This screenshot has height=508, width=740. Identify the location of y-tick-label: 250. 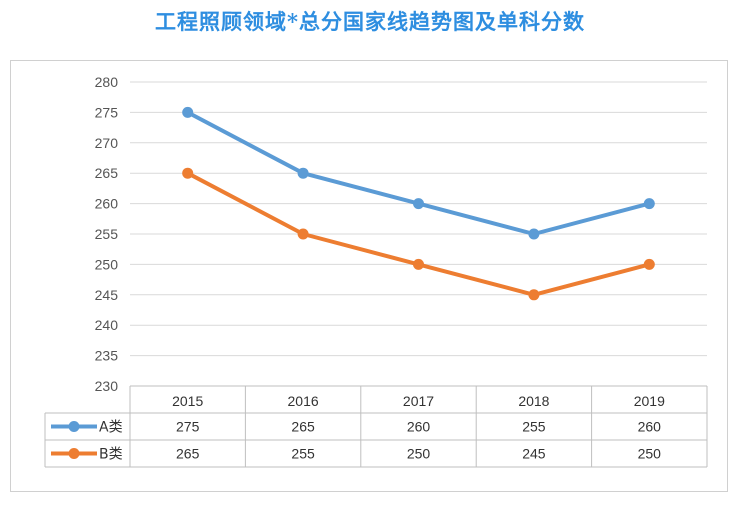
(107, 264).